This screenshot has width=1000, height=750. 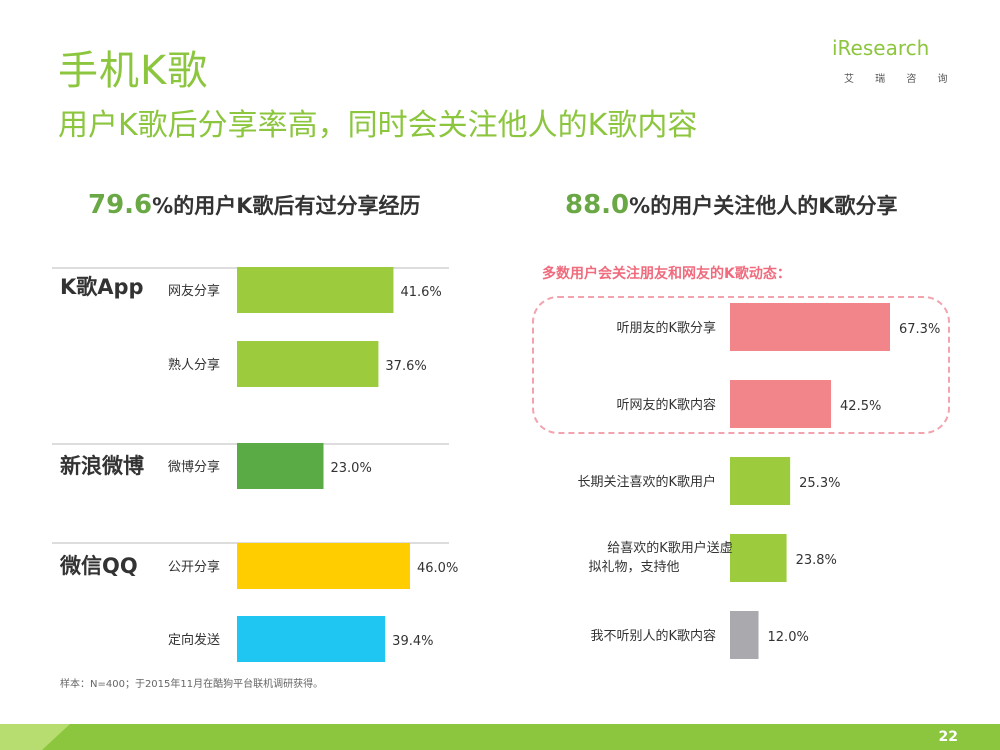 I want to click on logo-sub-text: 艾 瑞 咨 询, so click(x=900, y=79).